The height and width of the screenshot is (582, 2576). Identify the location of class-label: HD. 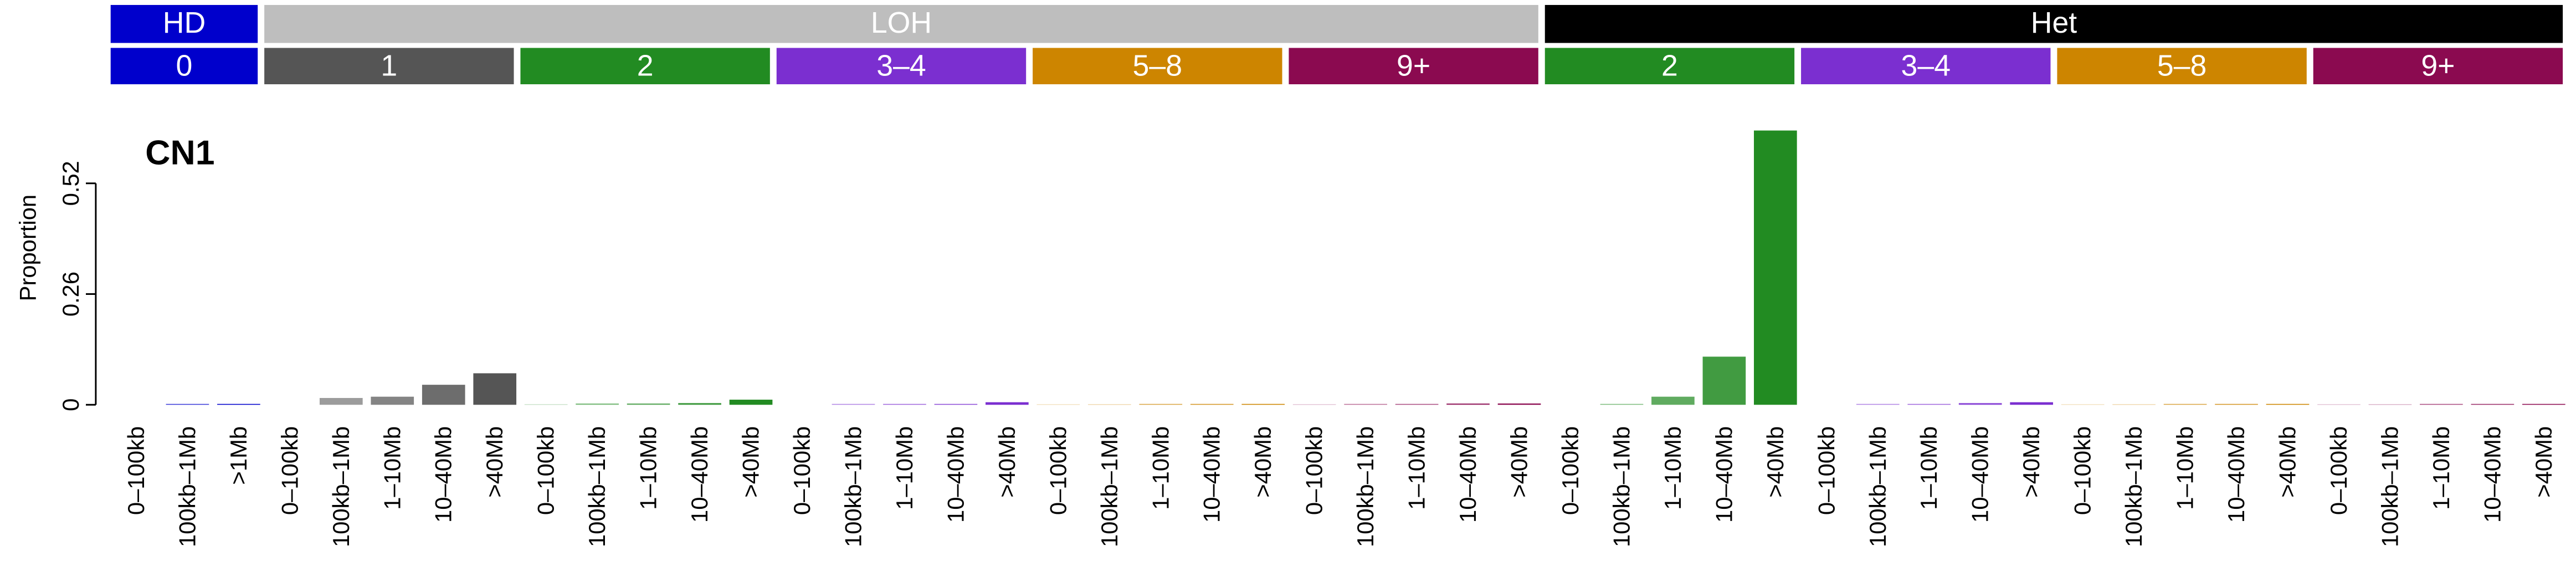
(184, 22).